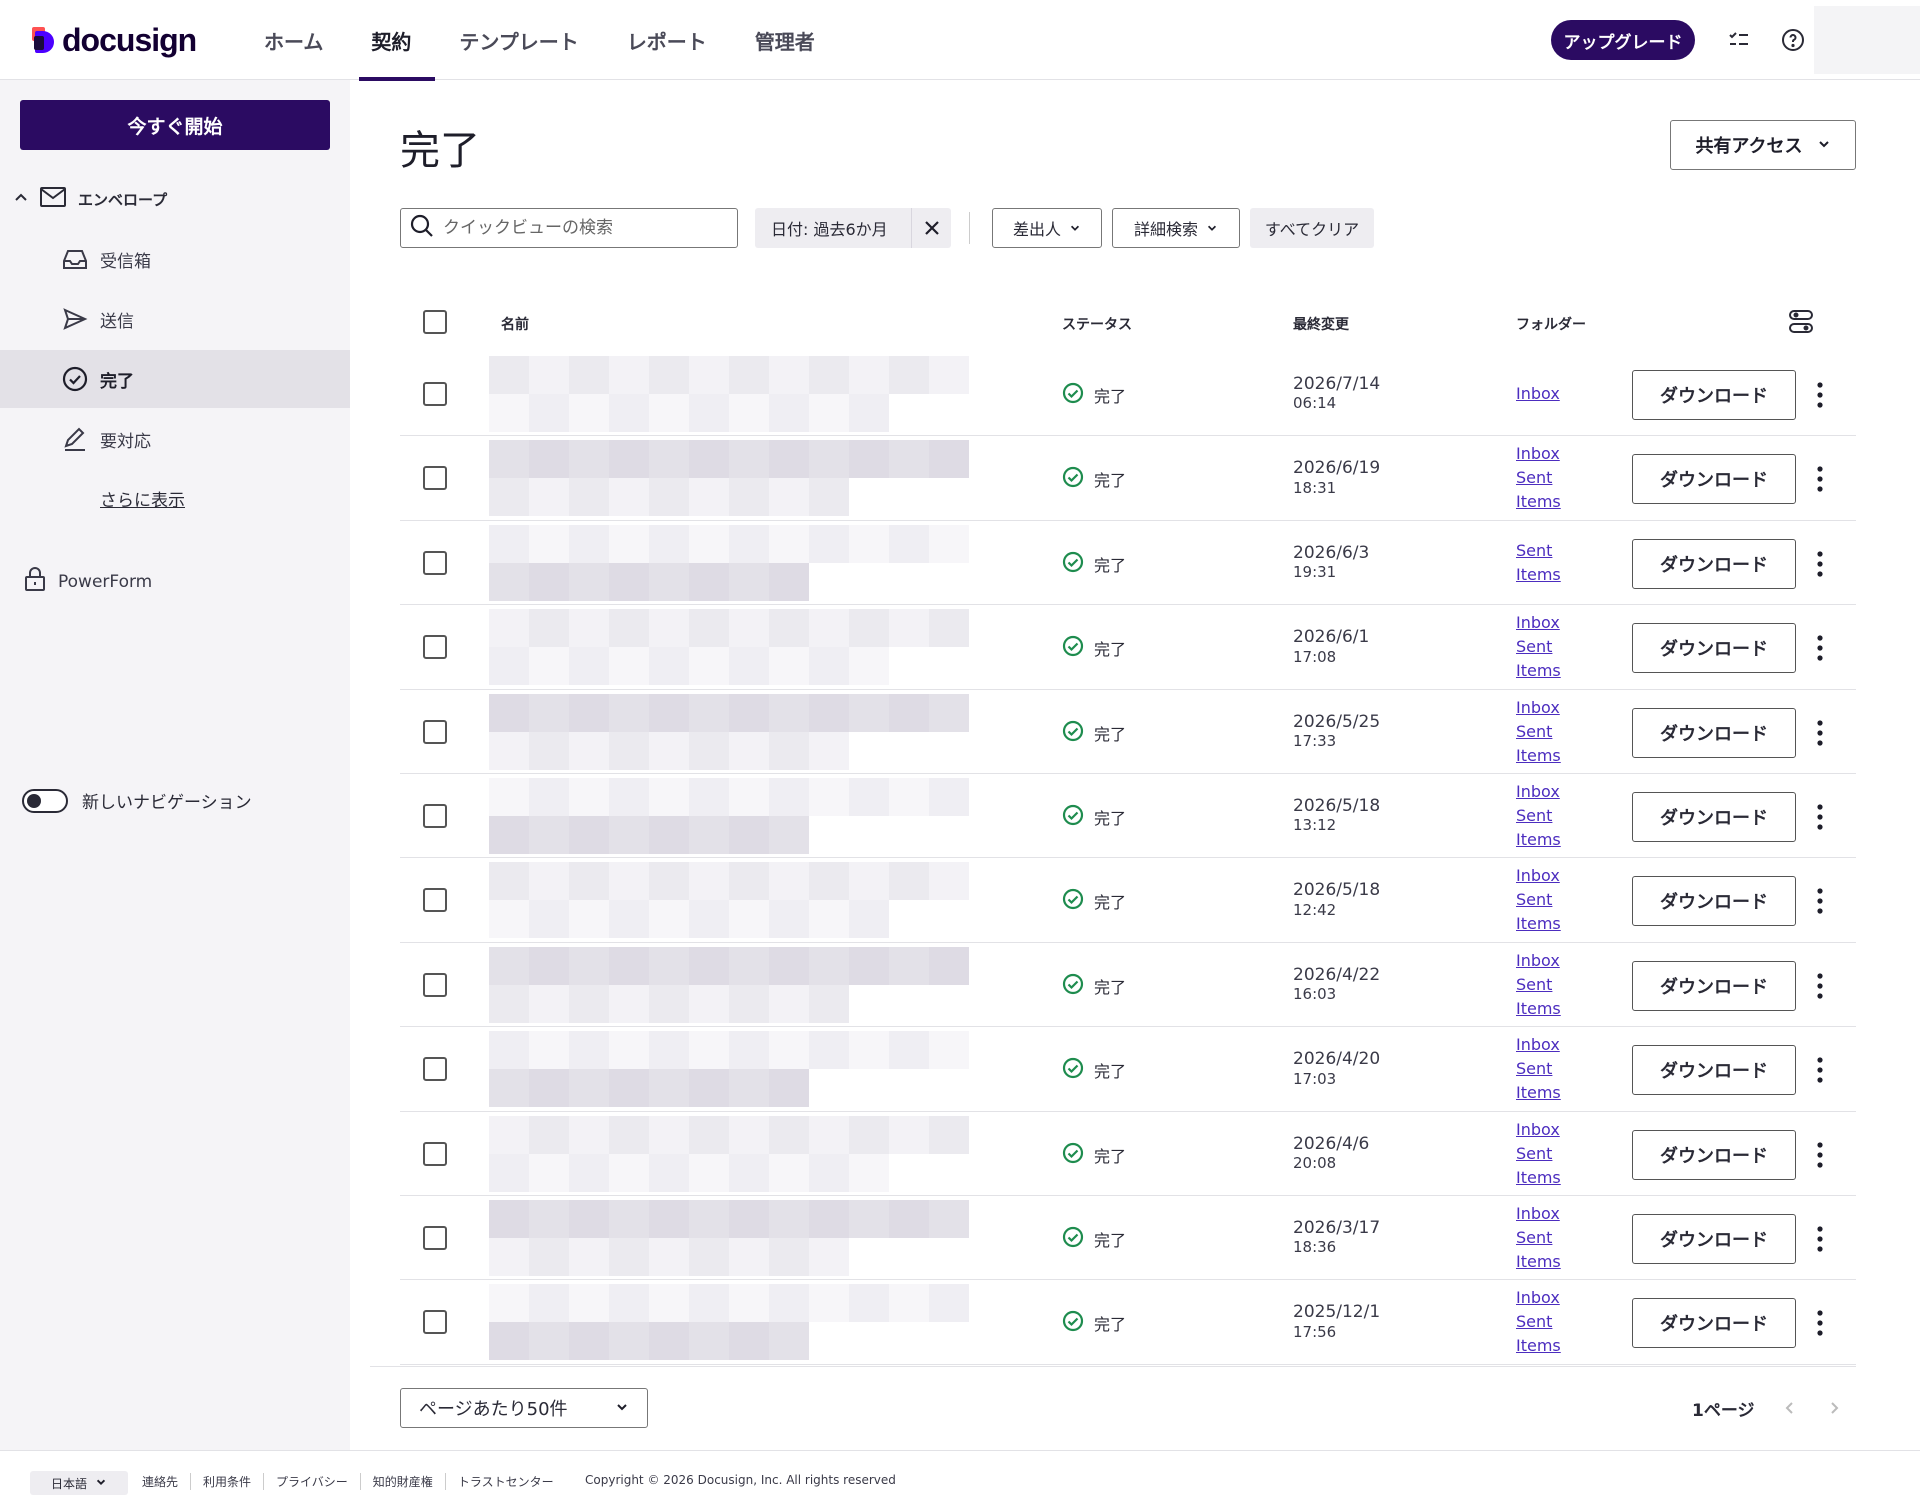 This screenshot has height=1512, width=1920. I want to click on table-row: 完了 2026/5/25 17:33 Inbox Sent Items ダウンロード, so click(1128, 732).